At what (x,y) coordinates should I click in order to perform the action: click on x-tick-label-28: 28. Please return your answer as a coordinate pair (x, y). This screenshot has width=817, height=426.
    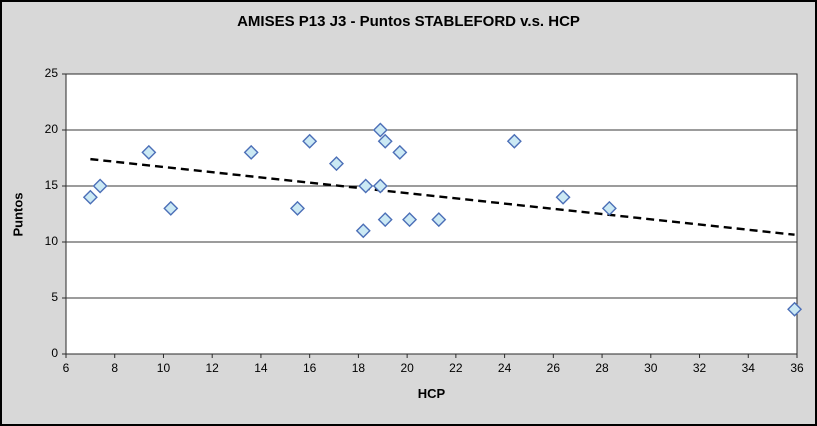
    Looking at the image, I should click on (602, 368).